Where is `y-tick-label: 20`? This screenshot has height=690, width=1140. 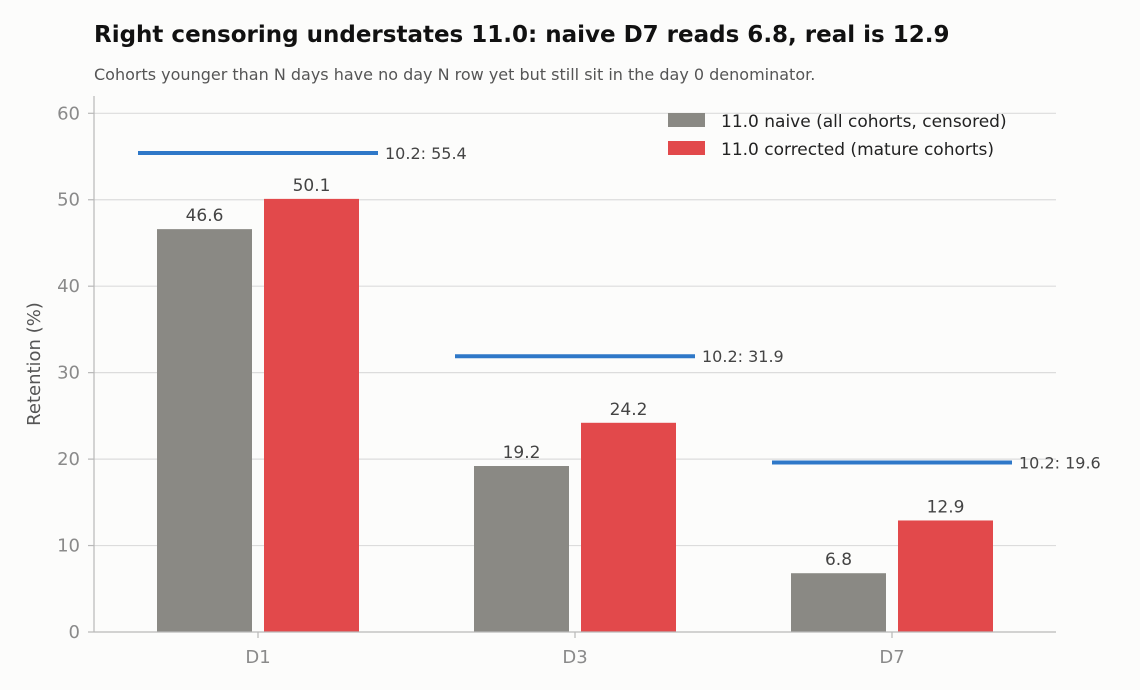
y-tick-label: 20 is located at coordinates (68, 459).